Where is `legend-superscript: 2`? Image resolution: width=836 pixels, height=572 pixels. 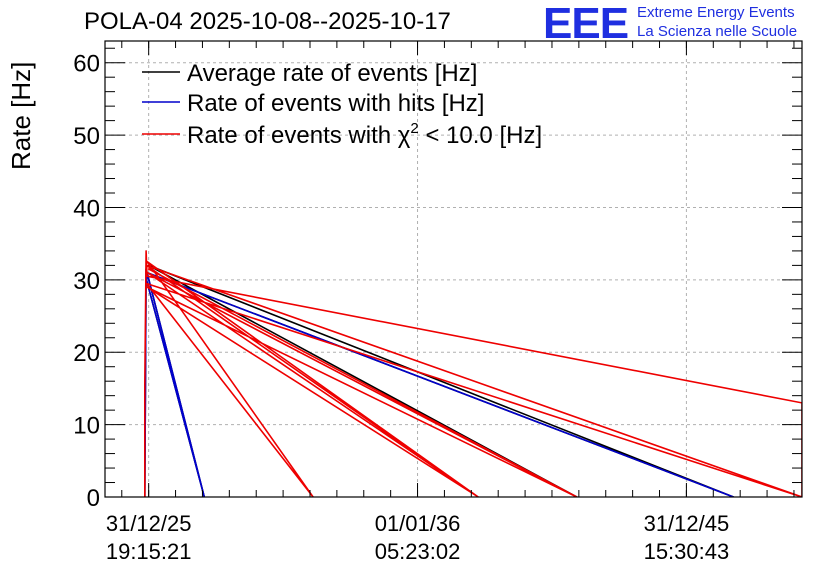
legend-superscript: 2 is located at coordinates (414, 128).